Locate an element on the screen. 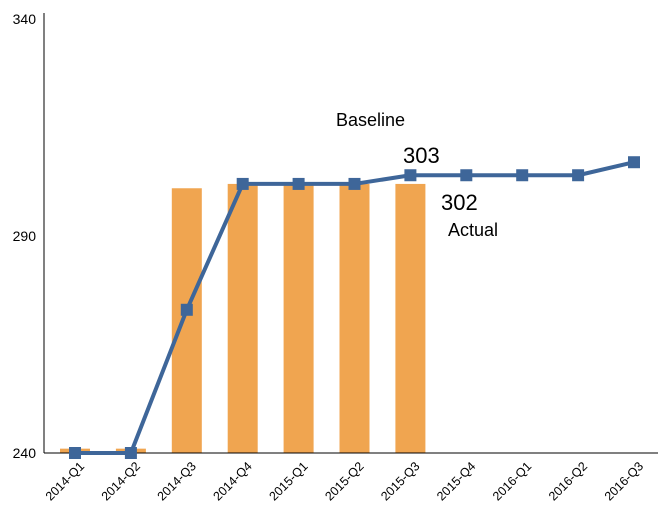  y-tick-label: 240 is located at coordinates (25, 453).